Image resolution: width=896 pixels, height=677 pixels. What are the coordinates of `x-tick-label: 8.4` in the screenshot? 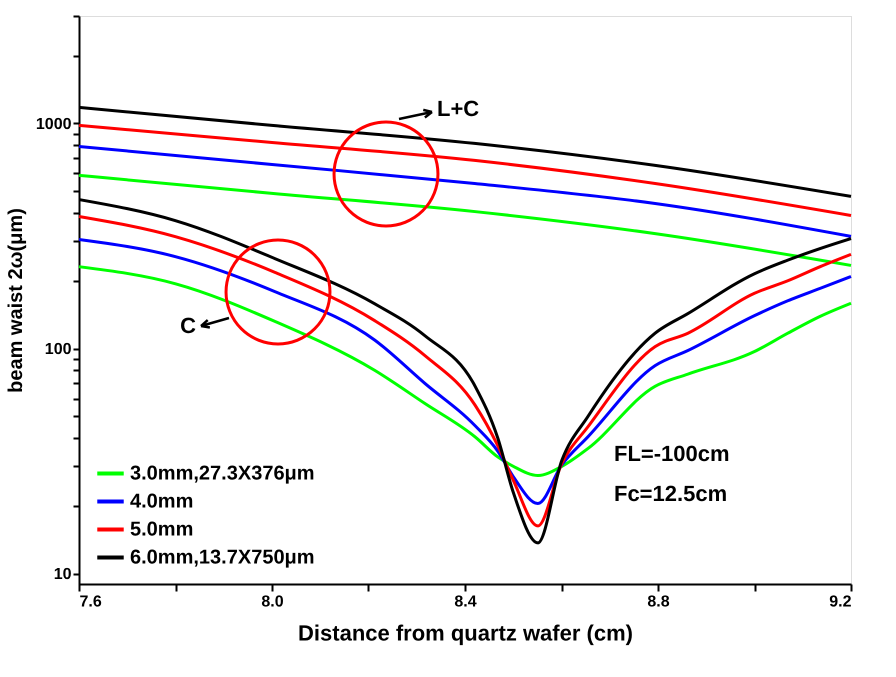 It's located at (465, 602).